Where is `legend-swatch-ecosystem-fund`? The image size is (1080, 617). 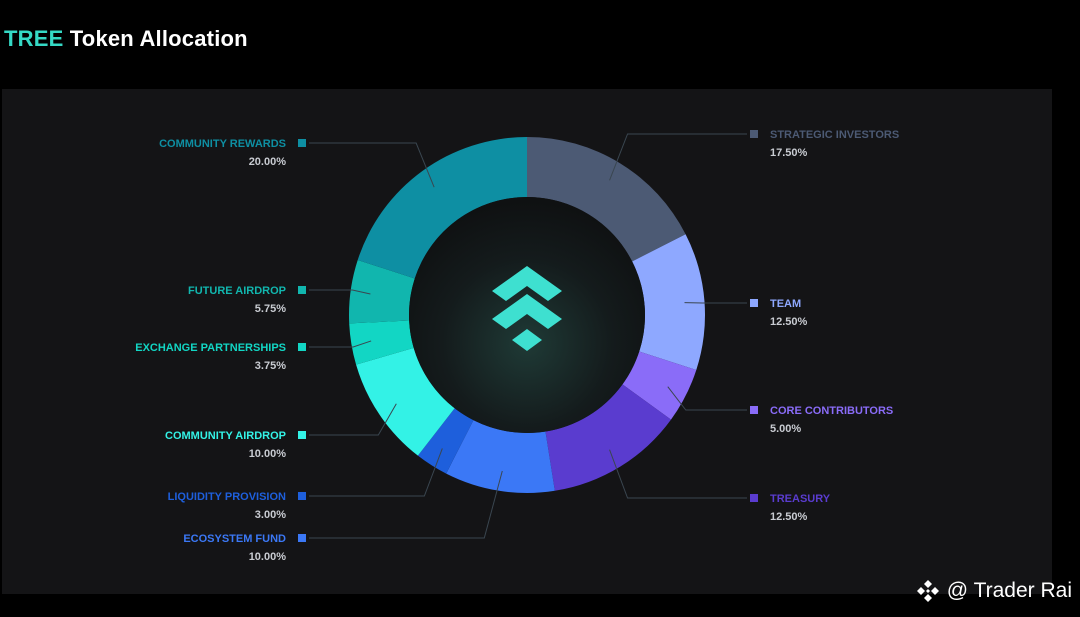
legend-swatch-ecosystem-fund is located at coordinates (302, 538).